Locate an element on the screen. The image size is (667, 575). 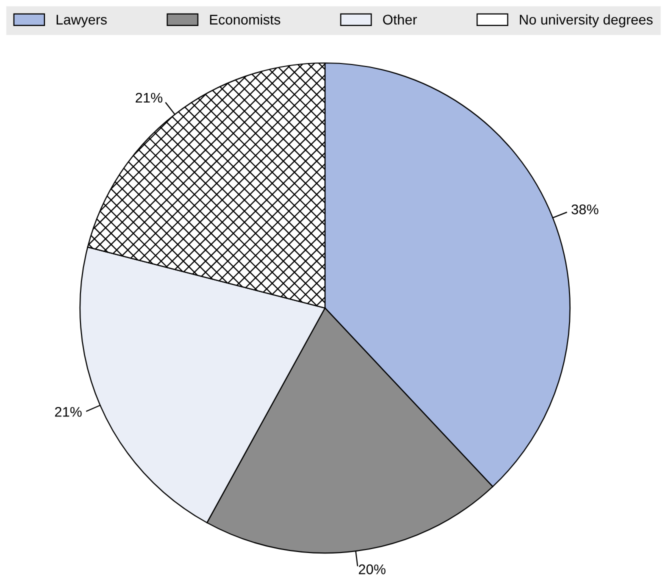
legend-label: No university degrees is located at coordinates (586, 21).